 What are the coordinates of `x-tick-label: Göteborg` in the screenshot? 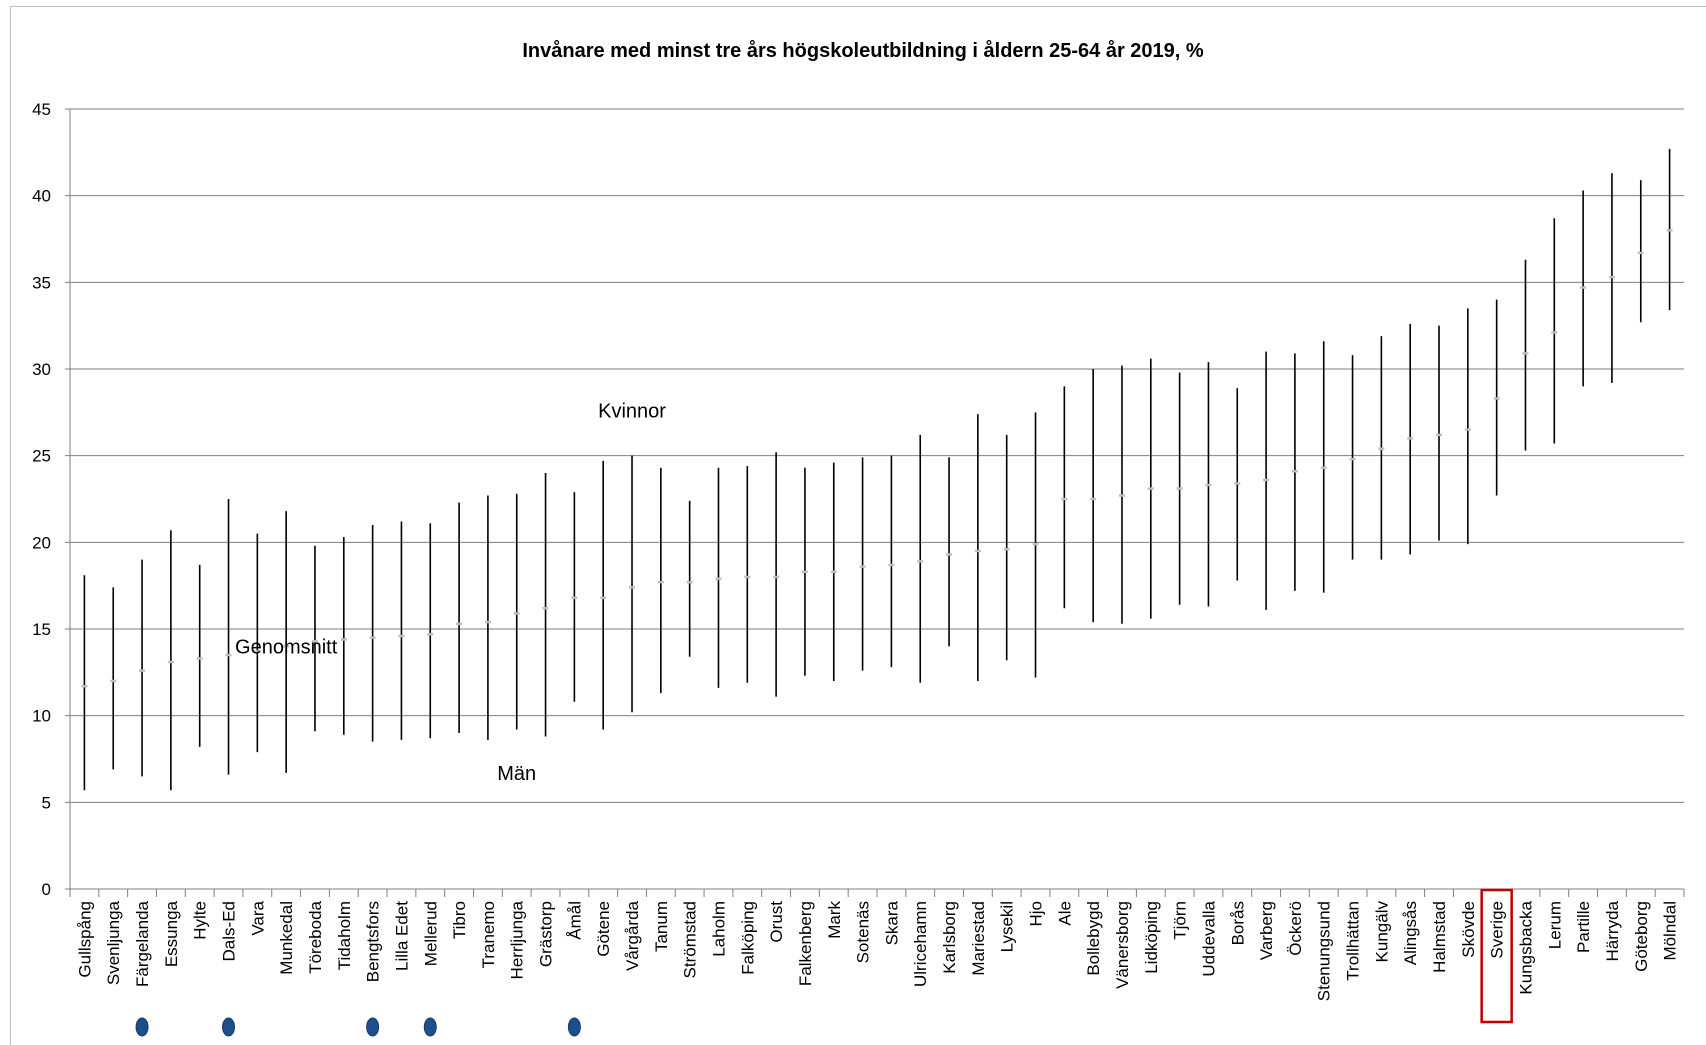 It's located at (1641, 936).